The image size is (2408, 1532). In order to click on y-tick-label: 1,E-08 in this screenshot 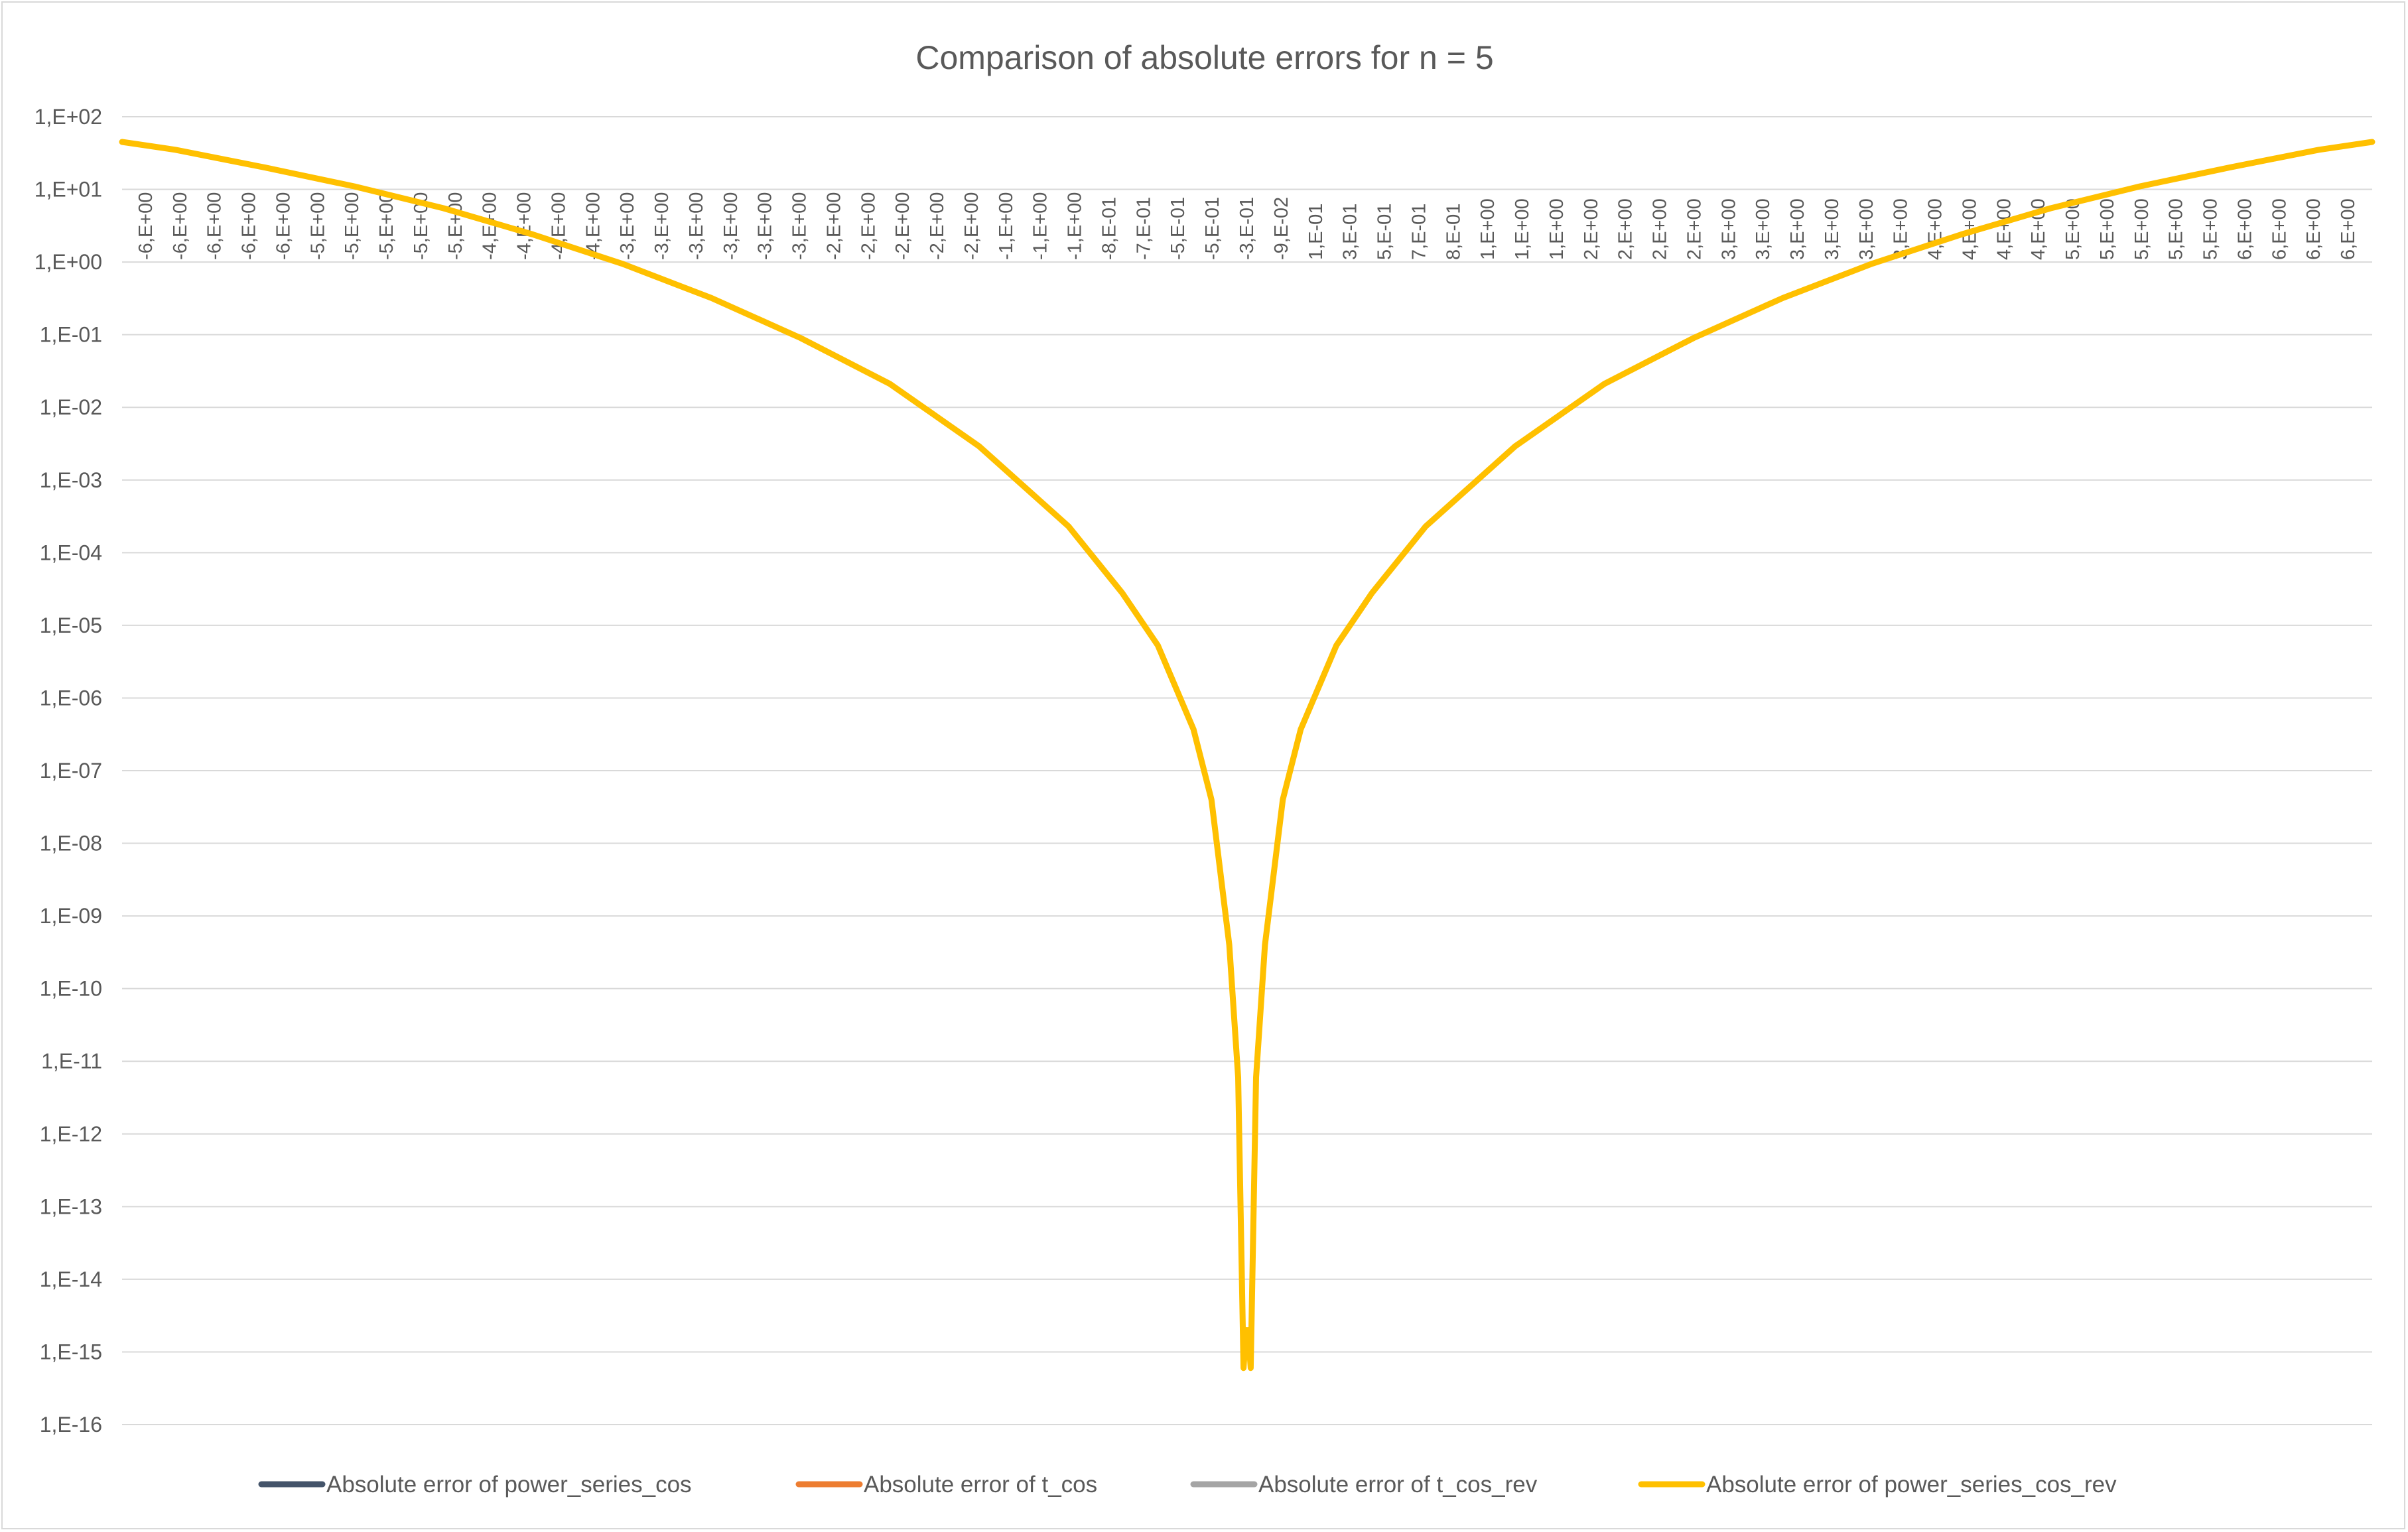, I will do `click(71, 844)`.